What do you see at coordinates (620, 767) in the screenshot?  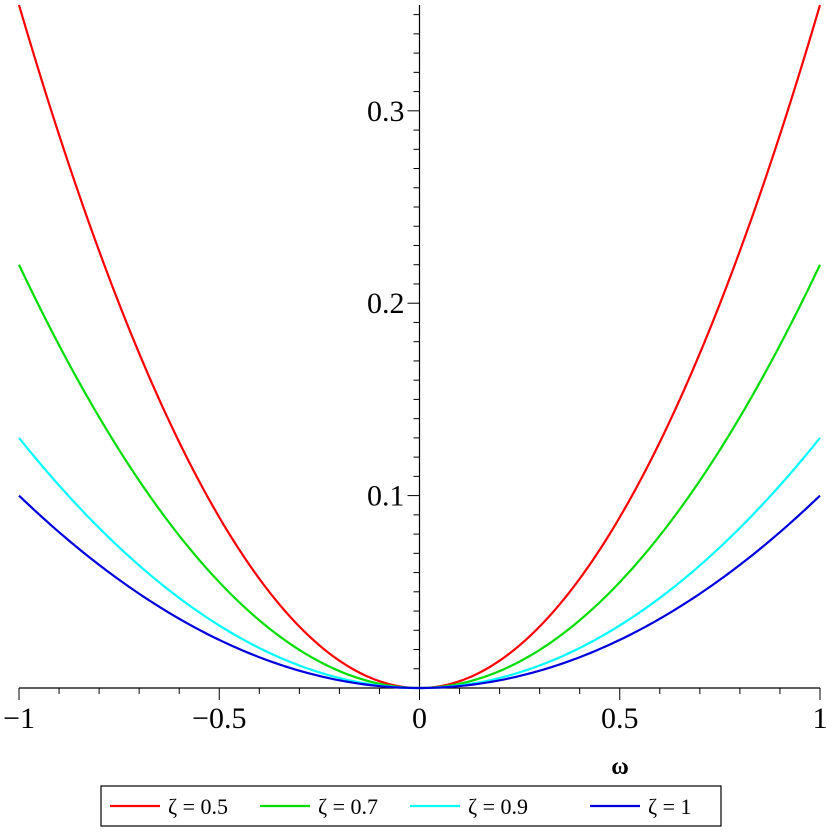 I see `x-axis-label: ω` at bounding box center [620, 767].